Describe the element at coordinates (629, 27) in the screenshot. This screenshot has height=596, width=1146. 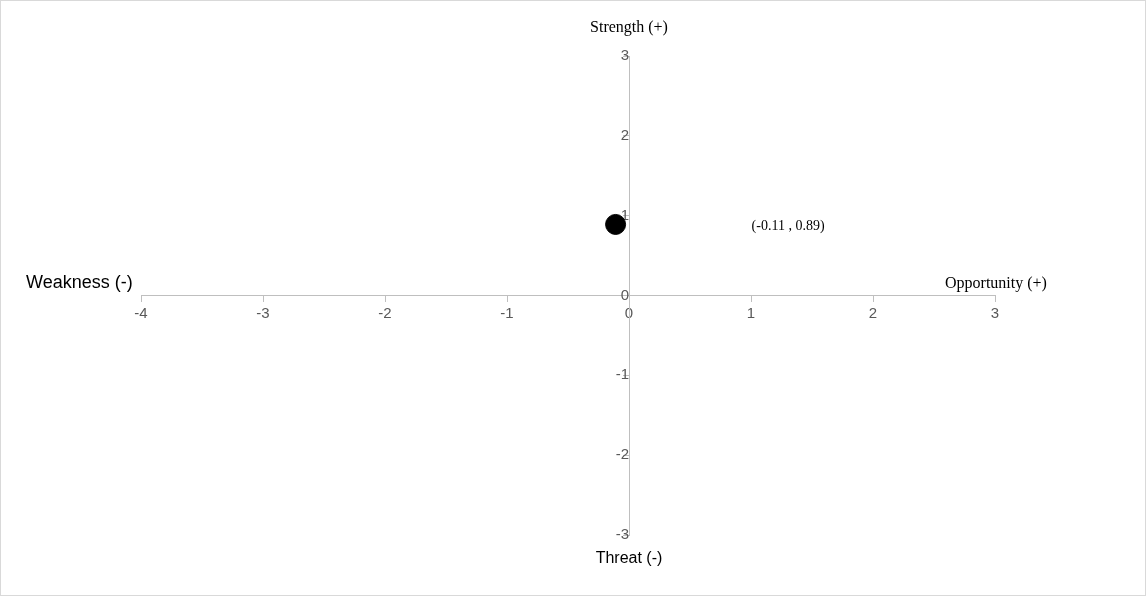
I see `text: Strength (+)` at that location.